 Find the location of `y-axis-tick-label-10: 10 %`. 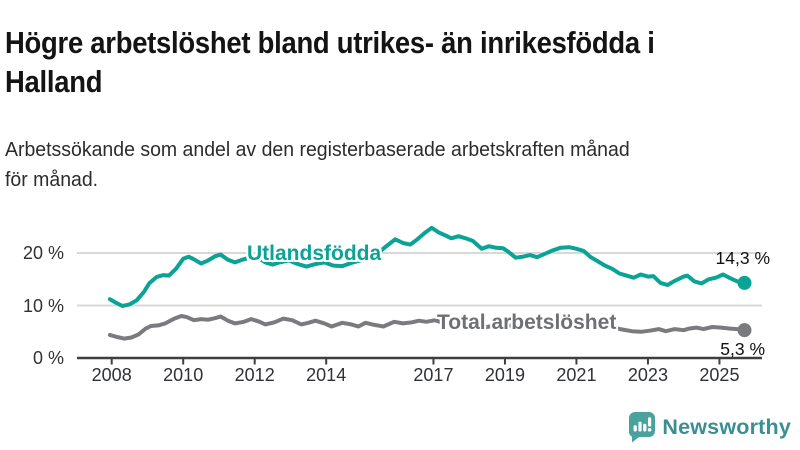

y-axis-tick-label-10: 10 % is located at coordinates (43, 305).